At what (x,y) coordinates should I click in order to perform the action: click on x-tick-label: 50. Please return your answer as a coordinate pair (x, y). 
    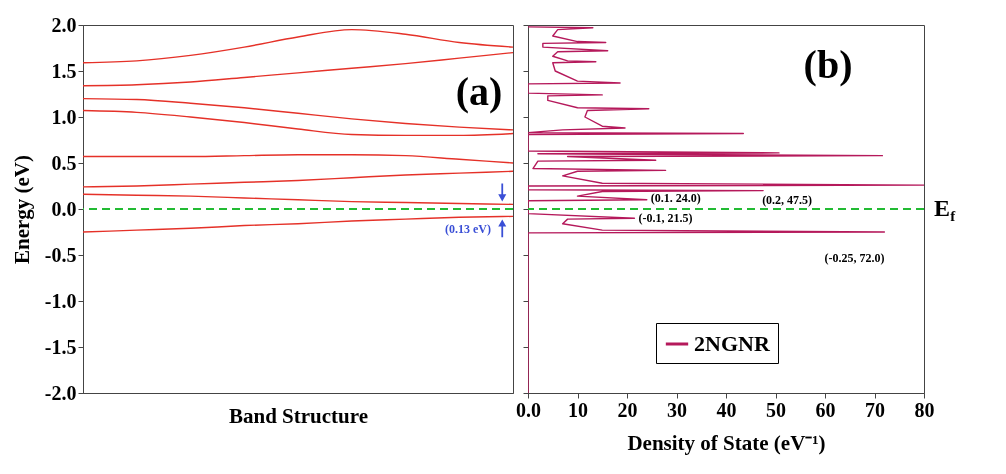
    Looking at the image, I should click on (776, 409).